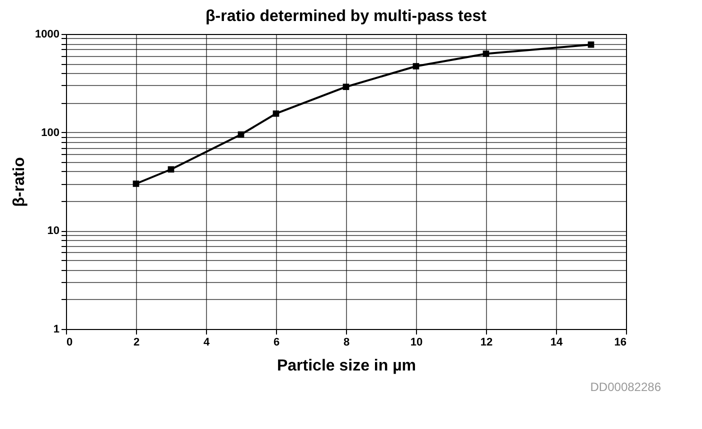 The height and width of the screenshot is (429, 702). What do you see at coordinates (206, 342) in the screenshot?
I see `x-tick-label: 4` at bounding box center [206, 342].